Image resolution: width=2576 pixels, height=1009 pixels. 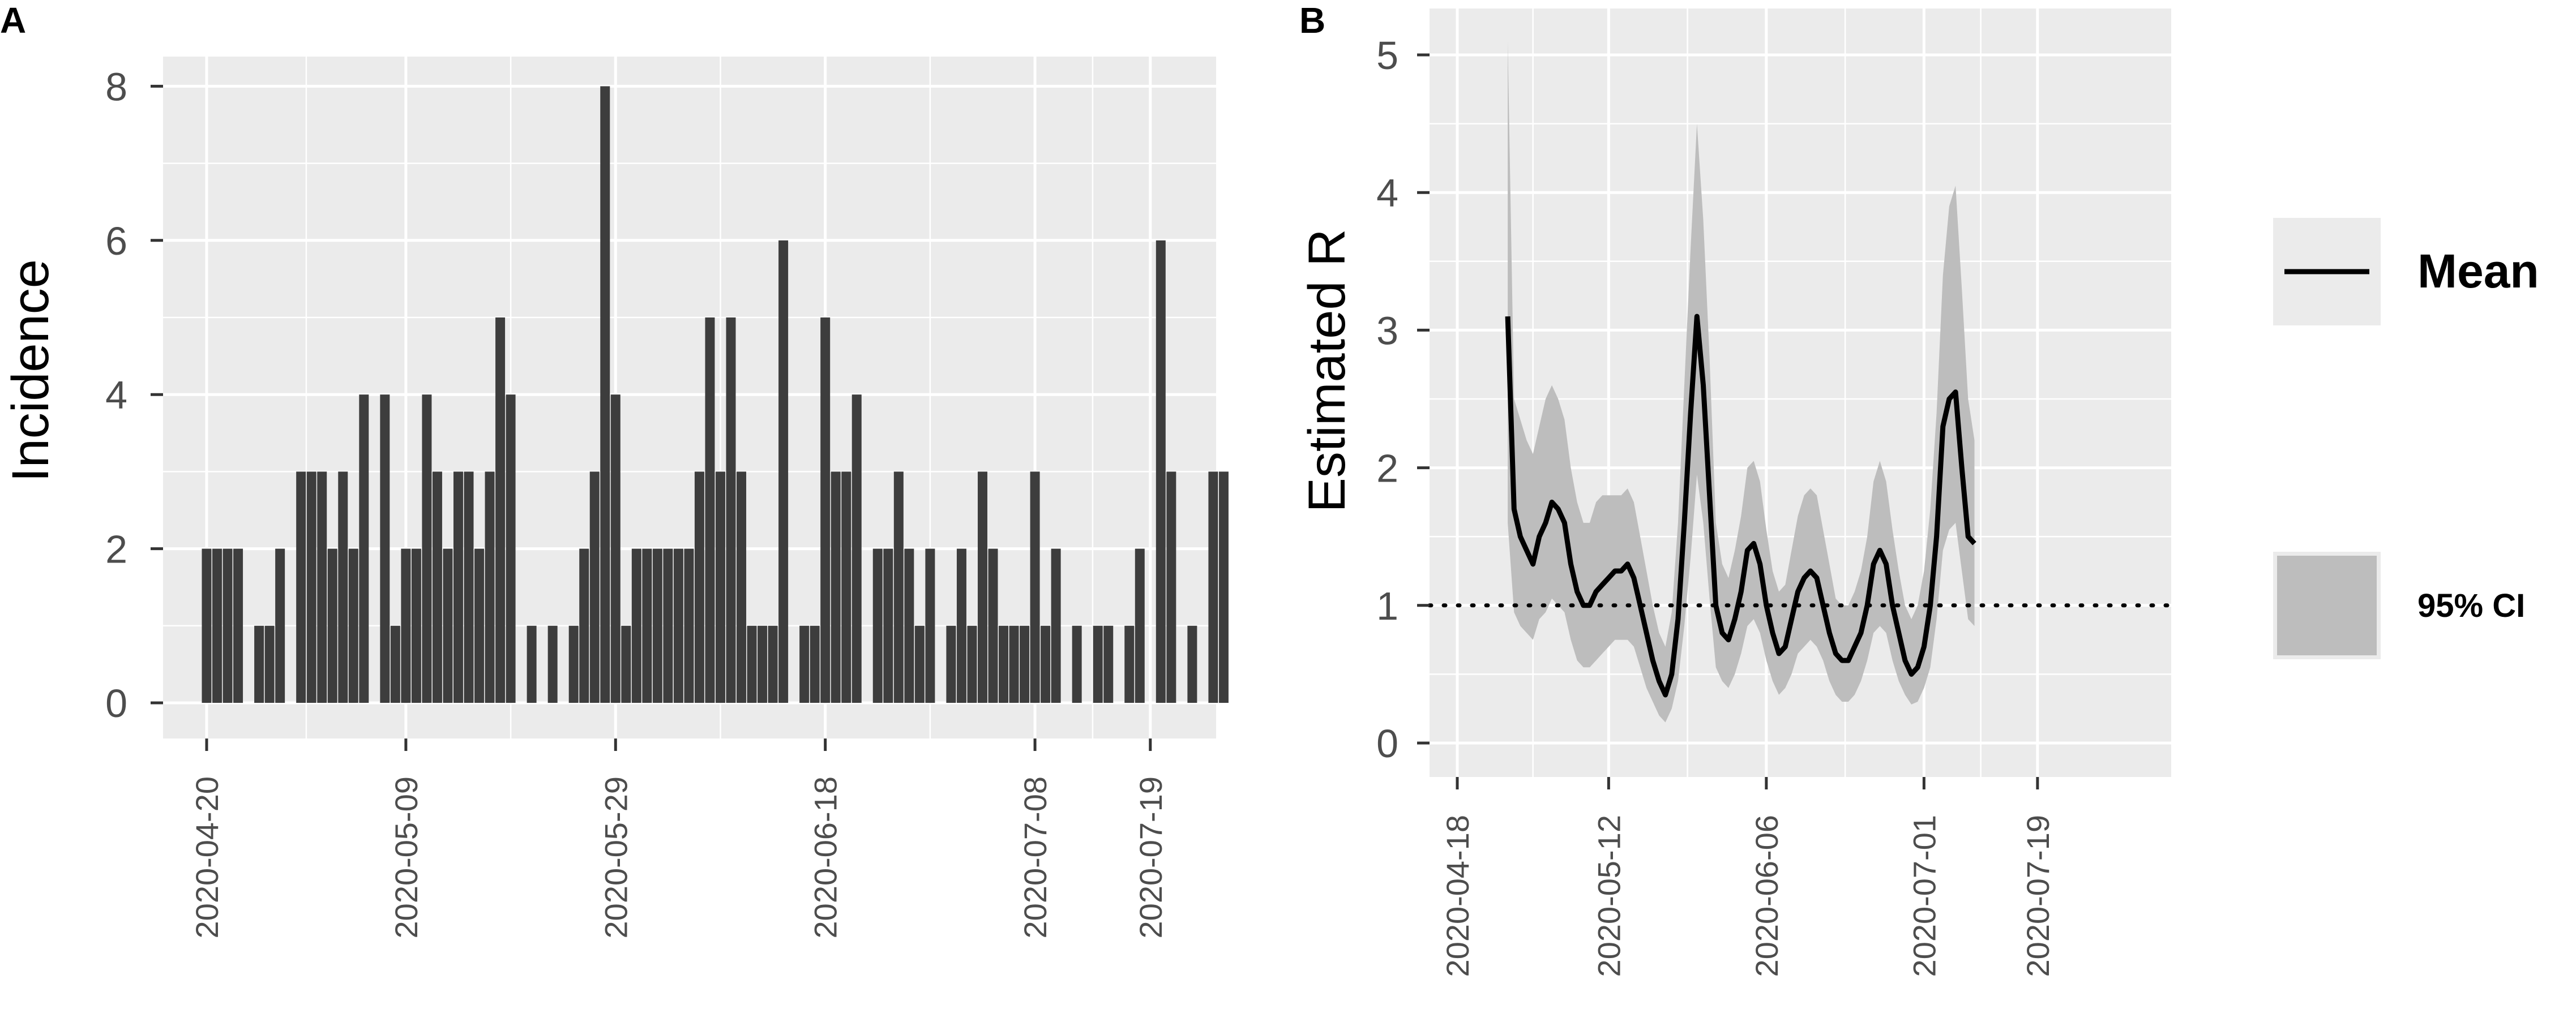 I want to click on panel-b-y-tick-label: 4, so click(x=1387, y=193).